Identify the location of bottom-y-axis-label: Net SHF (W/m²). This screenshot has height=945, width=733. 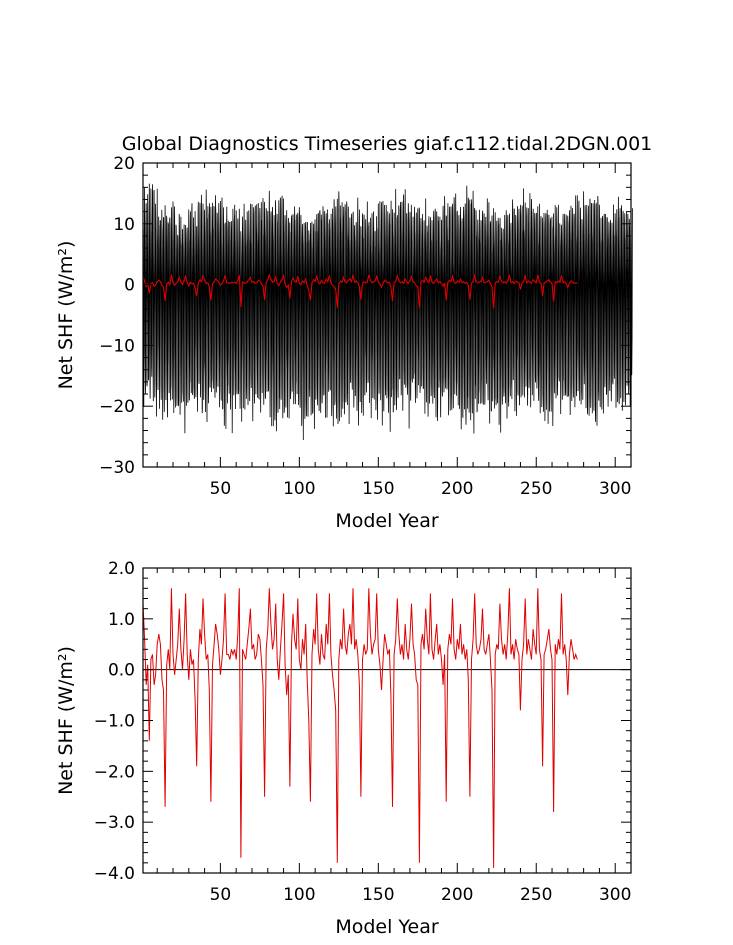
(66, 720).